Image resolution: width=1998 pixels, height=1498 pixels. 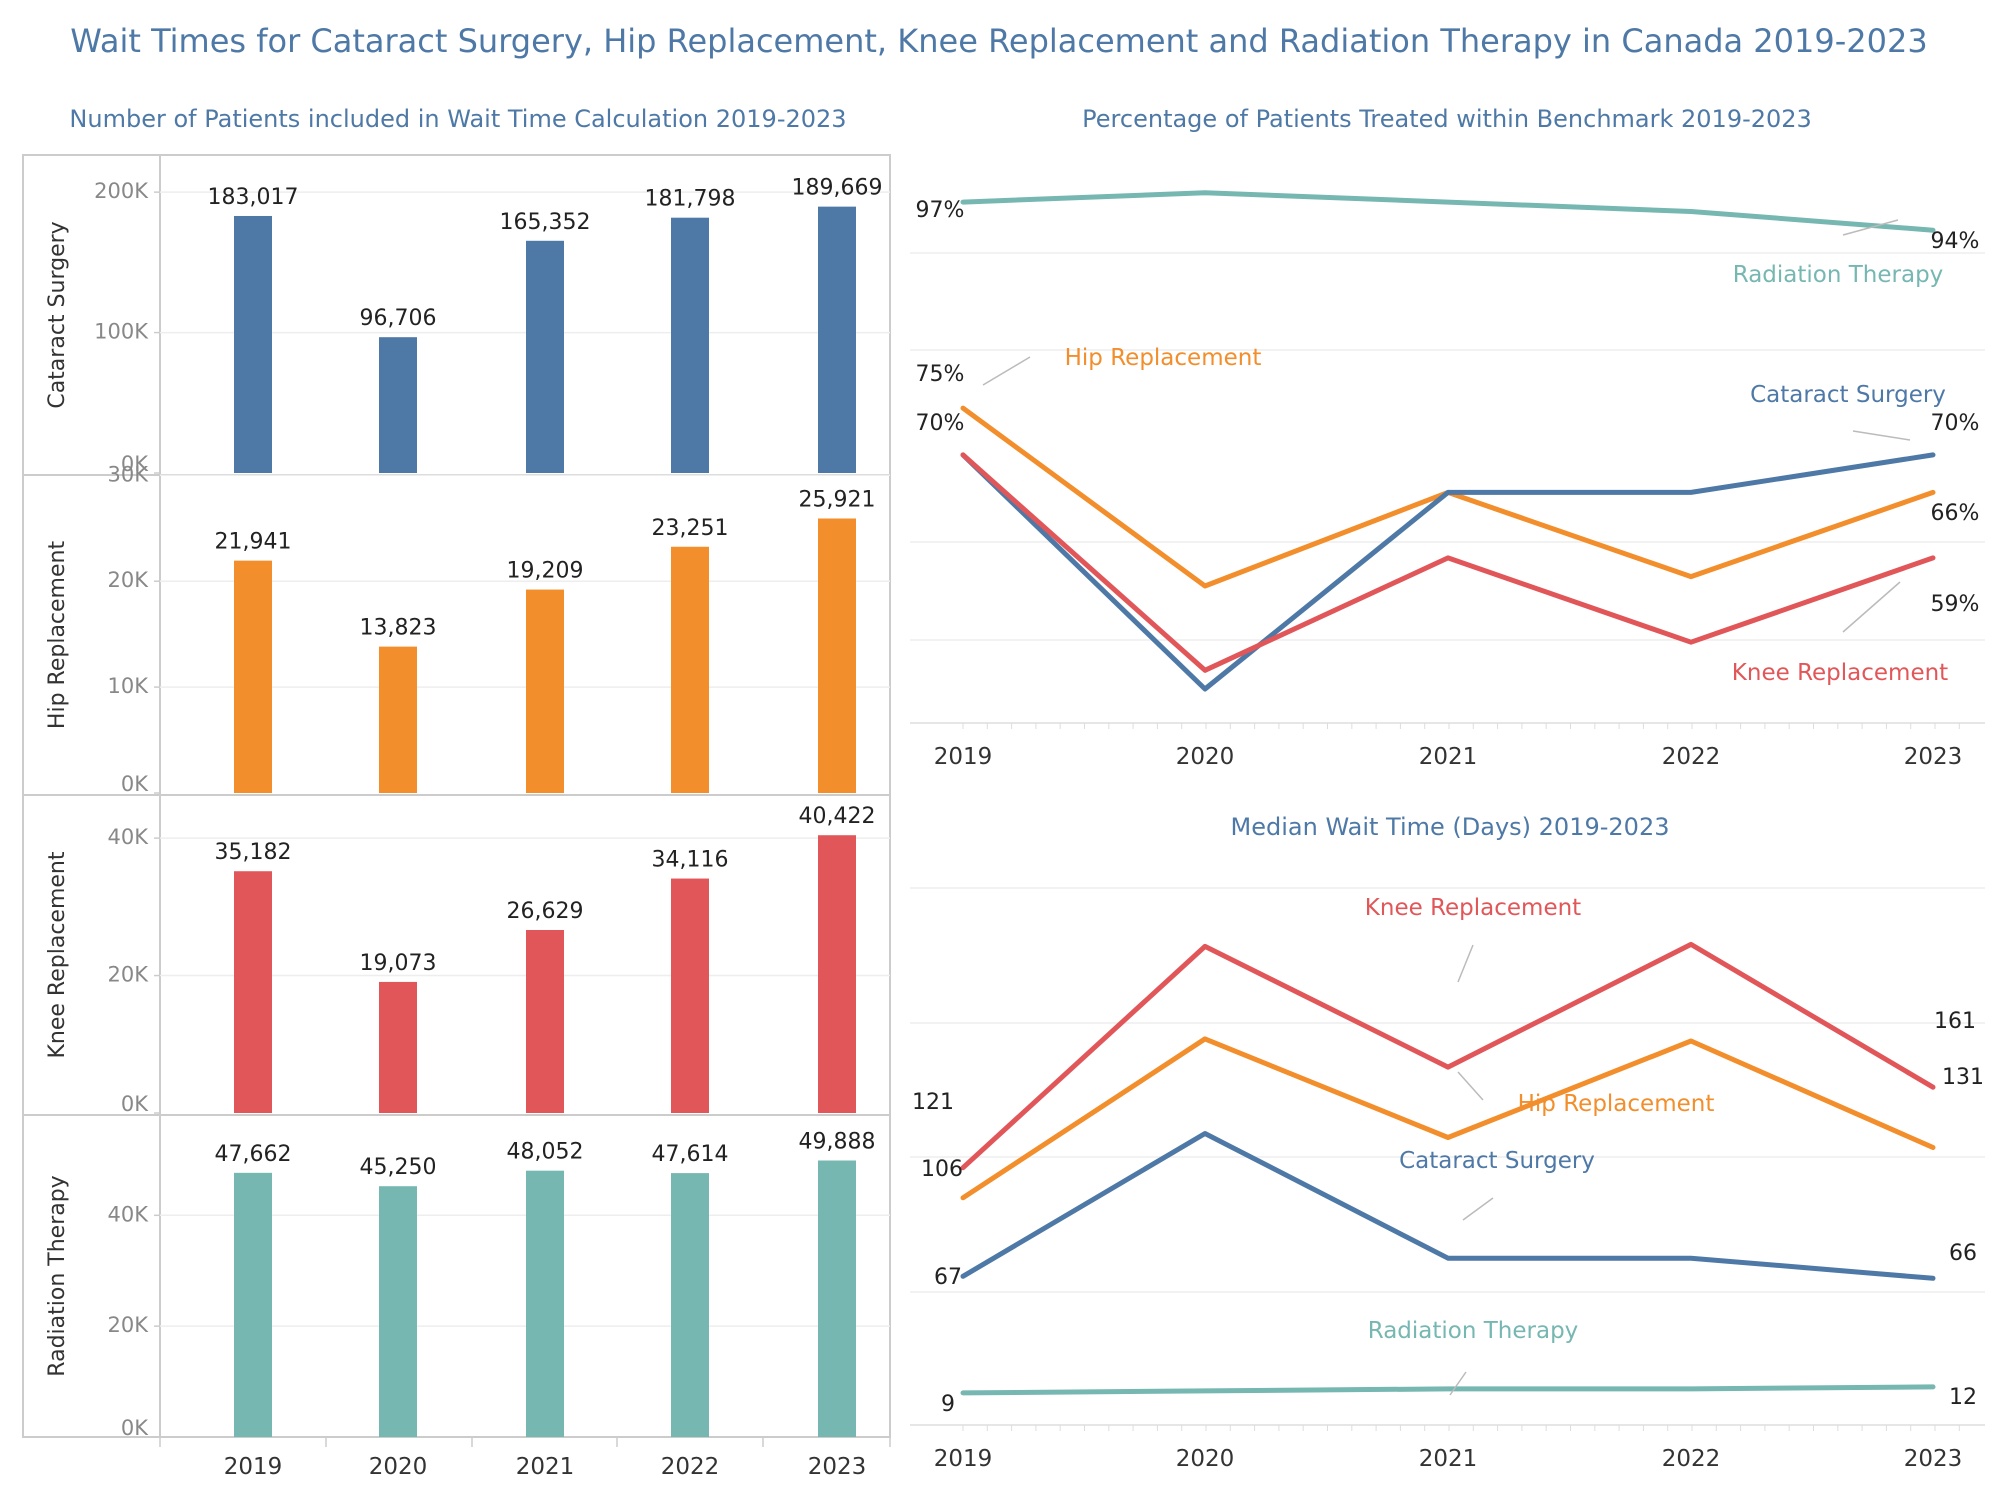 I want to click on bar-value-label: 165,352, so click(x=545, y=222).